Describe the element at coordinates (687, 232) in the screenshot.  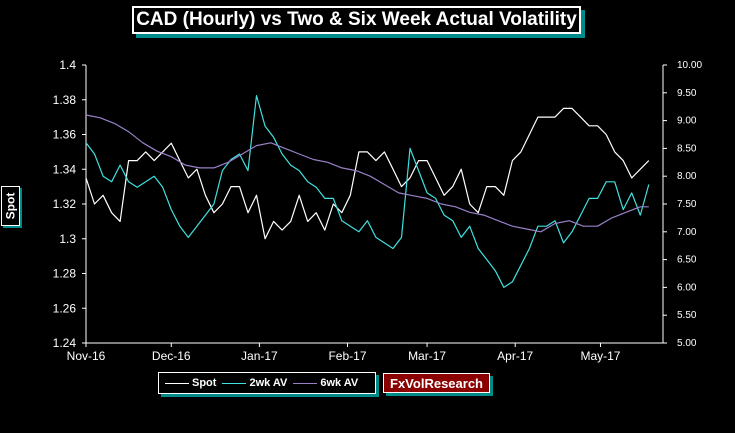
I see `right-tick-label: 7.00` at that location.